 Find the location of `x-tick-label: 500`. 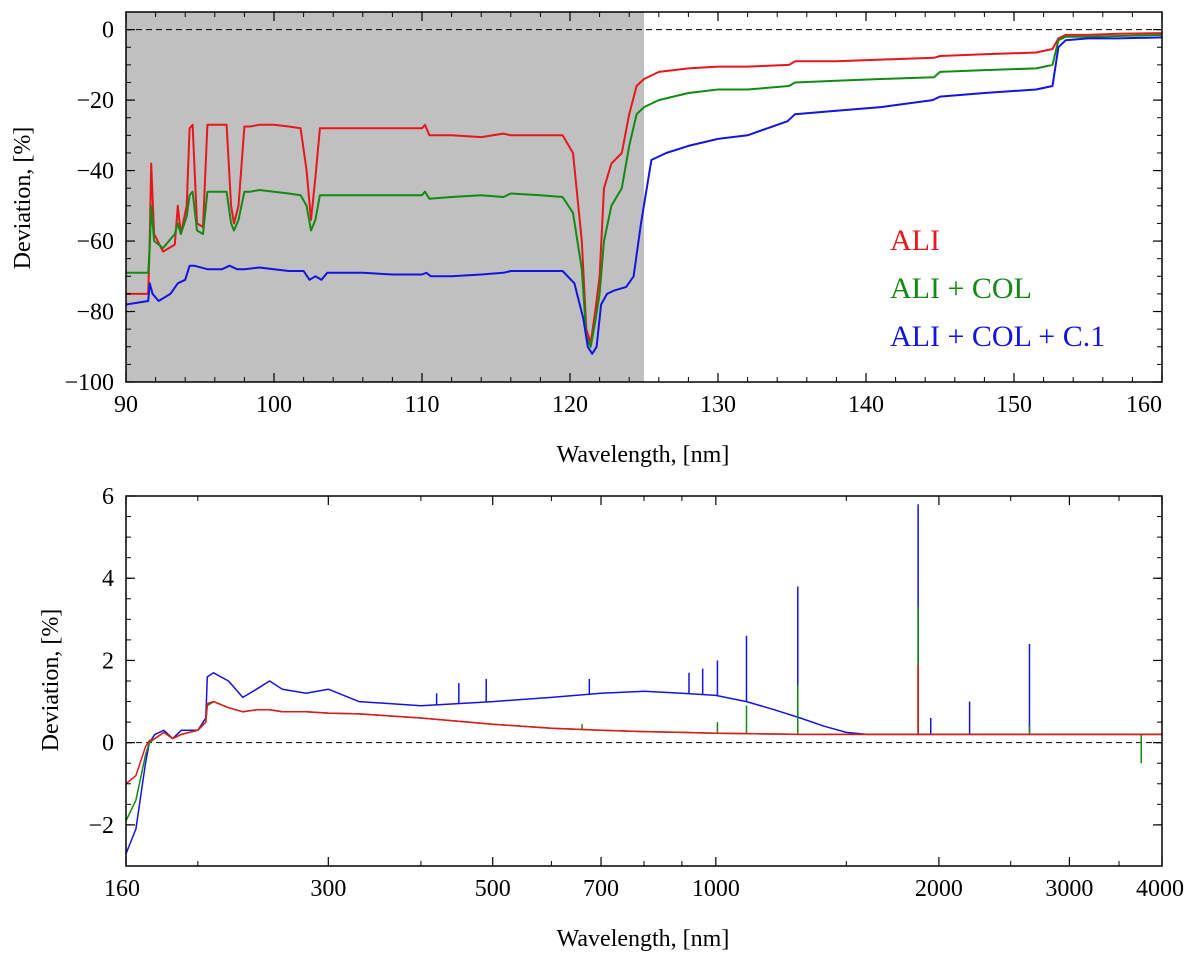

x-tick-label: 500 is located at coordinates (493, 889).